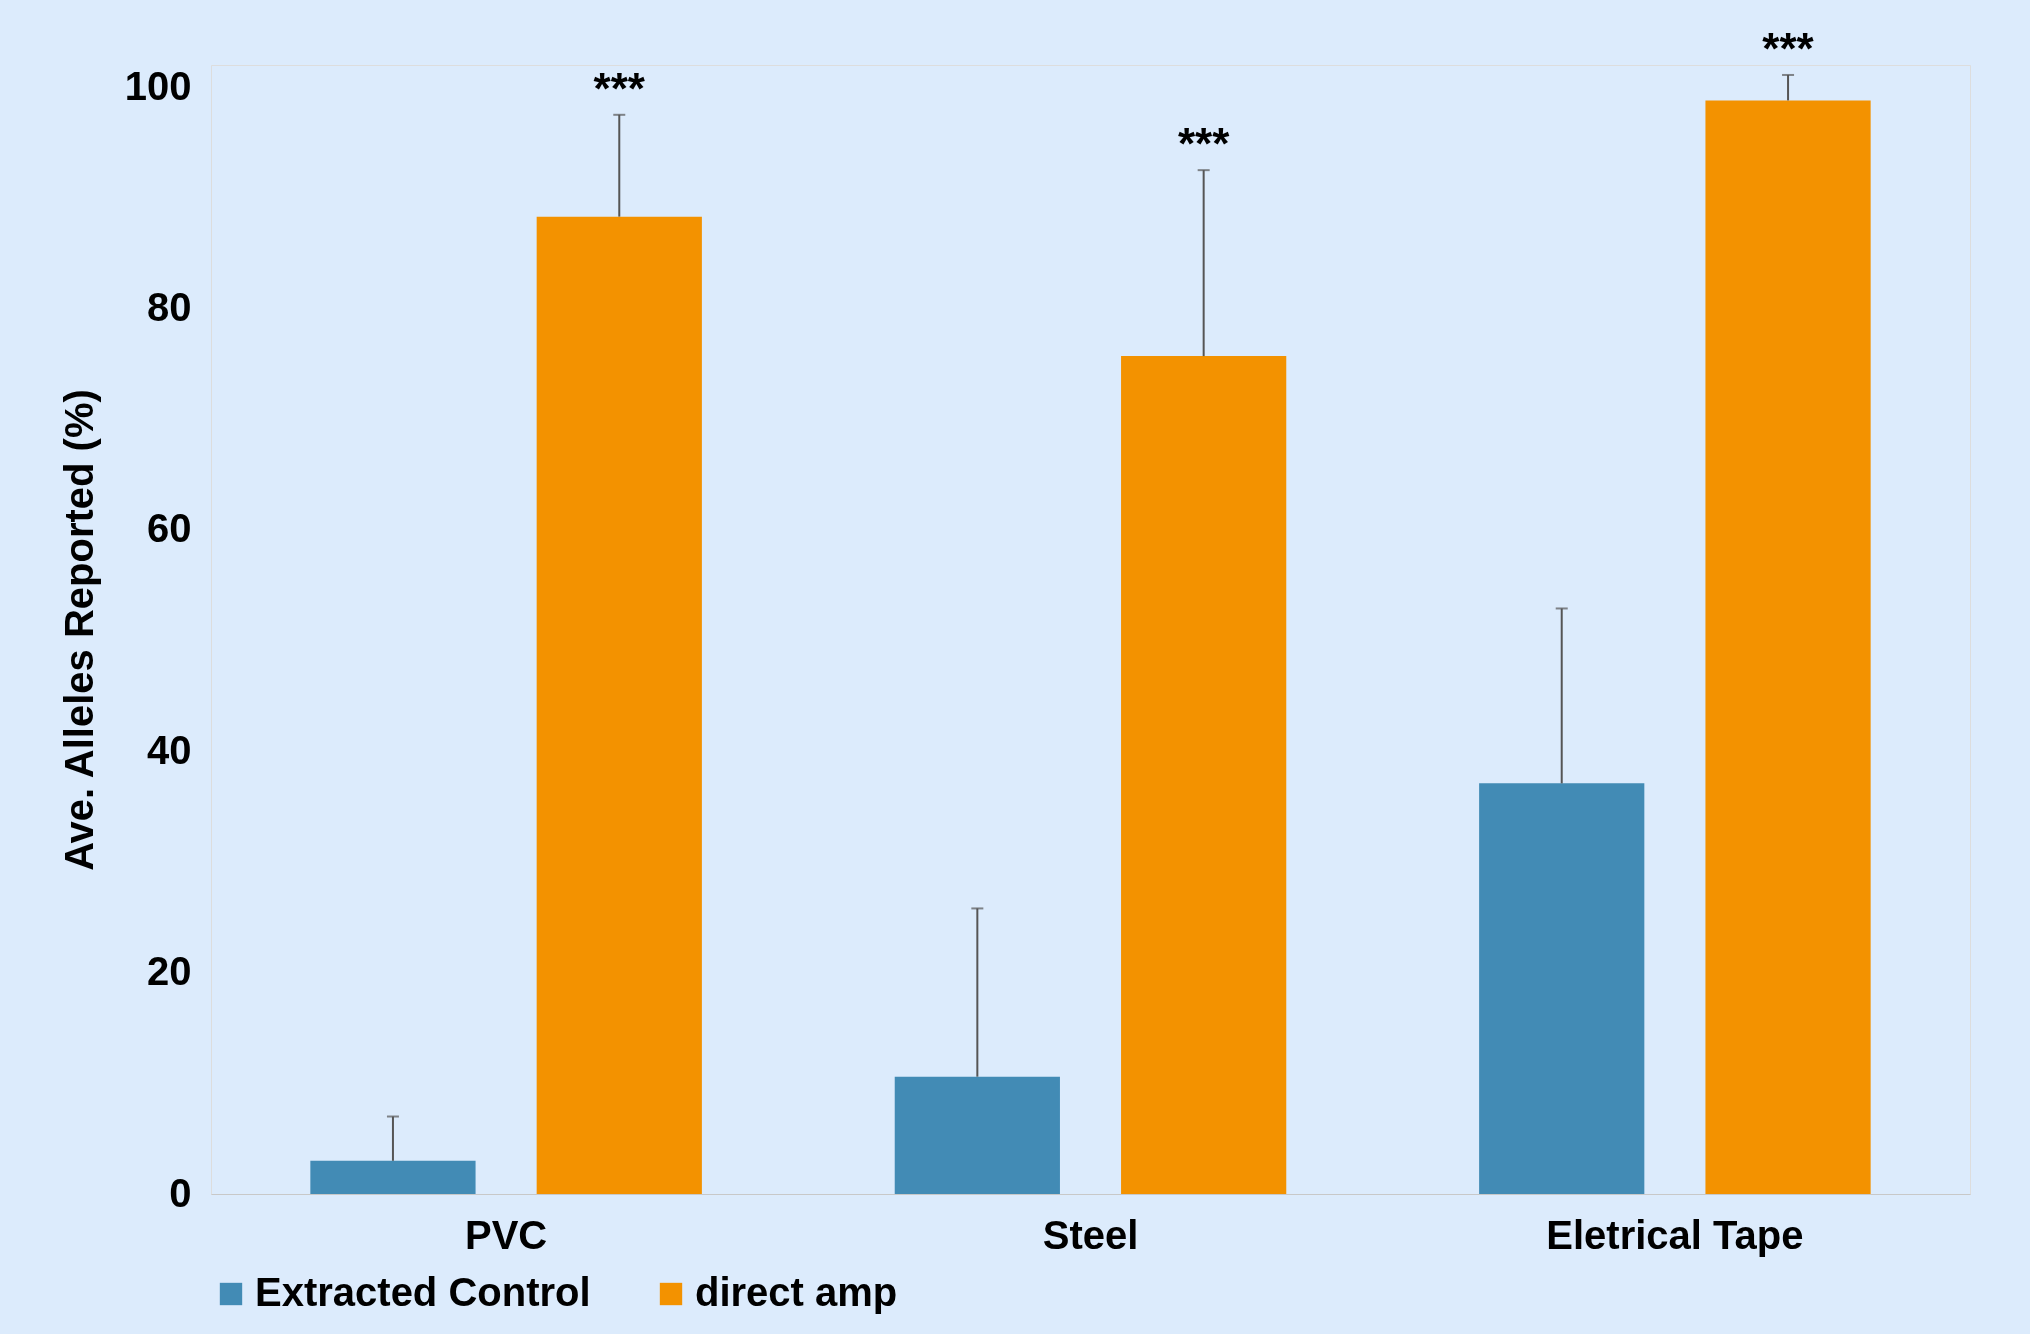  Describe the element at coordinates (78, 630) in the screenshot. I see `y-axis-title: Ave. Alleles Reported (%)` at that location.